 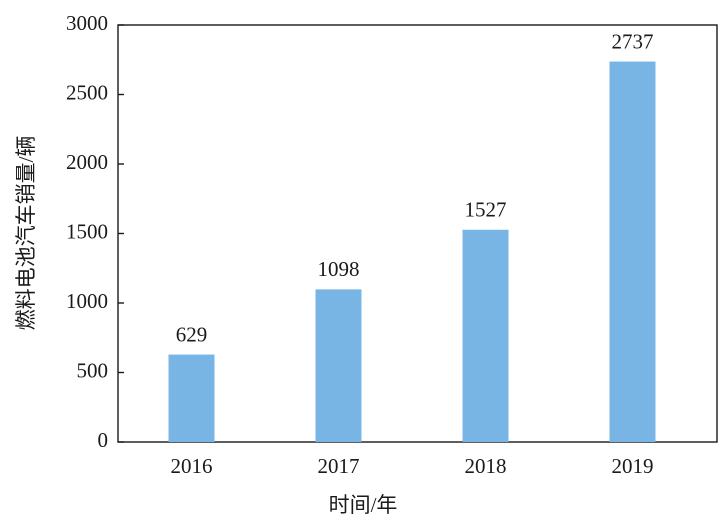 What do you see at coordinates (633, 41) in the screenshot?
I see `value-label: 2737` at bounding box center [633, 41].